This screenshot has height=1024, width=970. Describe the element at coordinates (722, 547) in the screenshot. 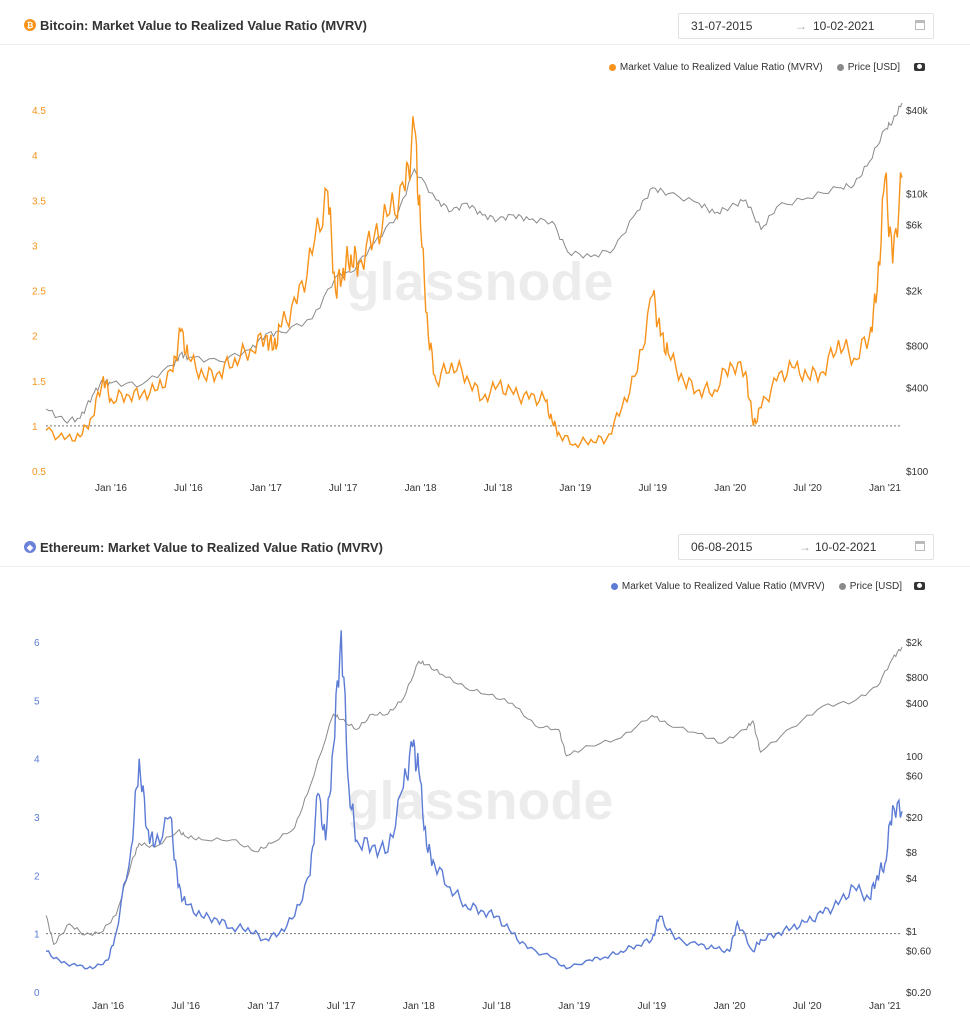

I see `date-start: 06-08-2015` at that location.